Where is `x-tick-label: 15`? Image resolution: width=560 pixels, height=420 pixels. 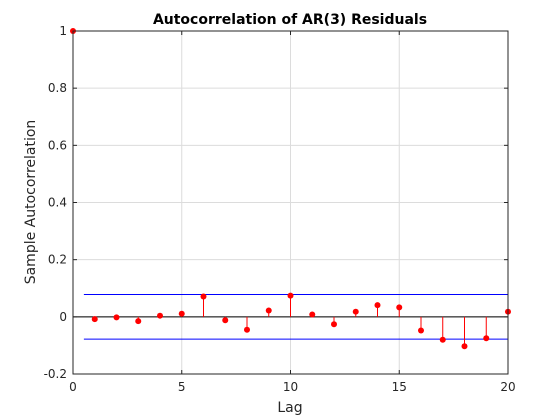 x-tick-label: 15 is located at coordinates (399, 387).